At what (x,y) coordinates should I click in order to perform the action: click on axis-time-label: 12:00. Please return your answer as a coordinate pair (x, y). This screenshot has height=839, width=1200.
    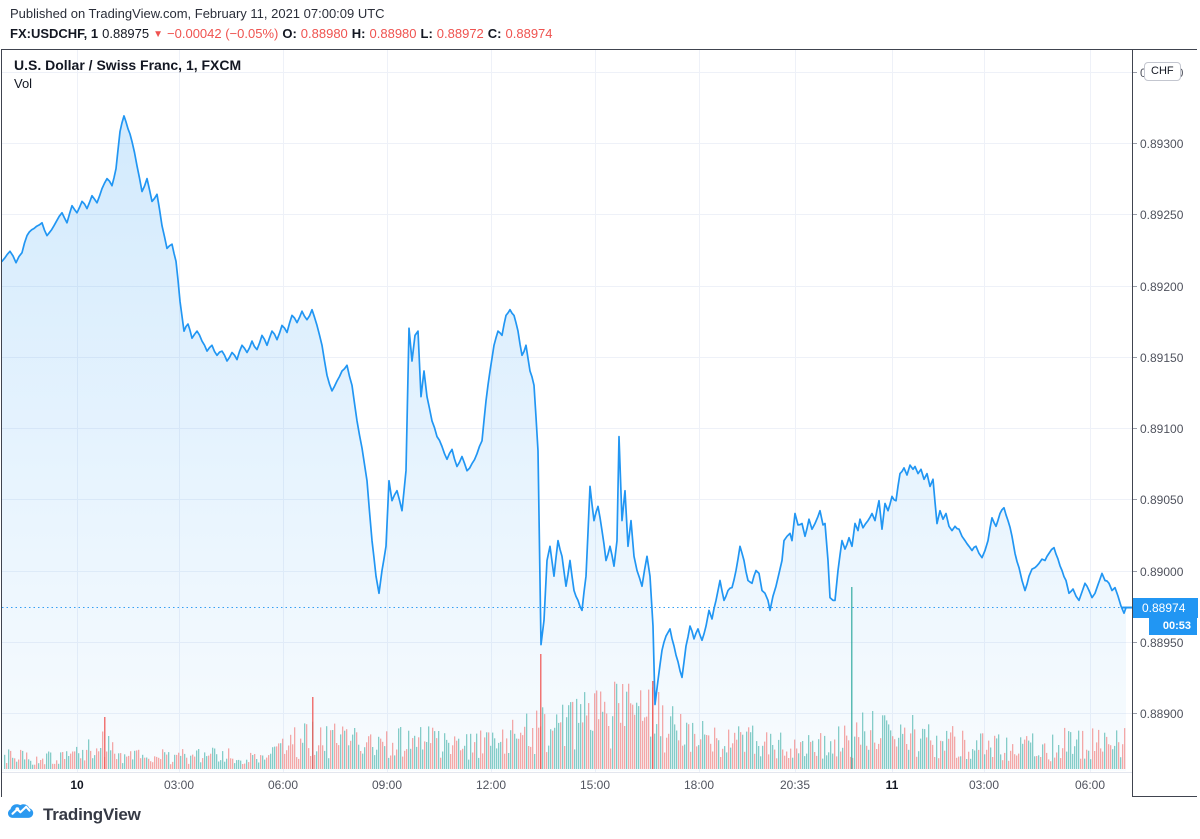
    Looking at the image, I should click on (491, 785).